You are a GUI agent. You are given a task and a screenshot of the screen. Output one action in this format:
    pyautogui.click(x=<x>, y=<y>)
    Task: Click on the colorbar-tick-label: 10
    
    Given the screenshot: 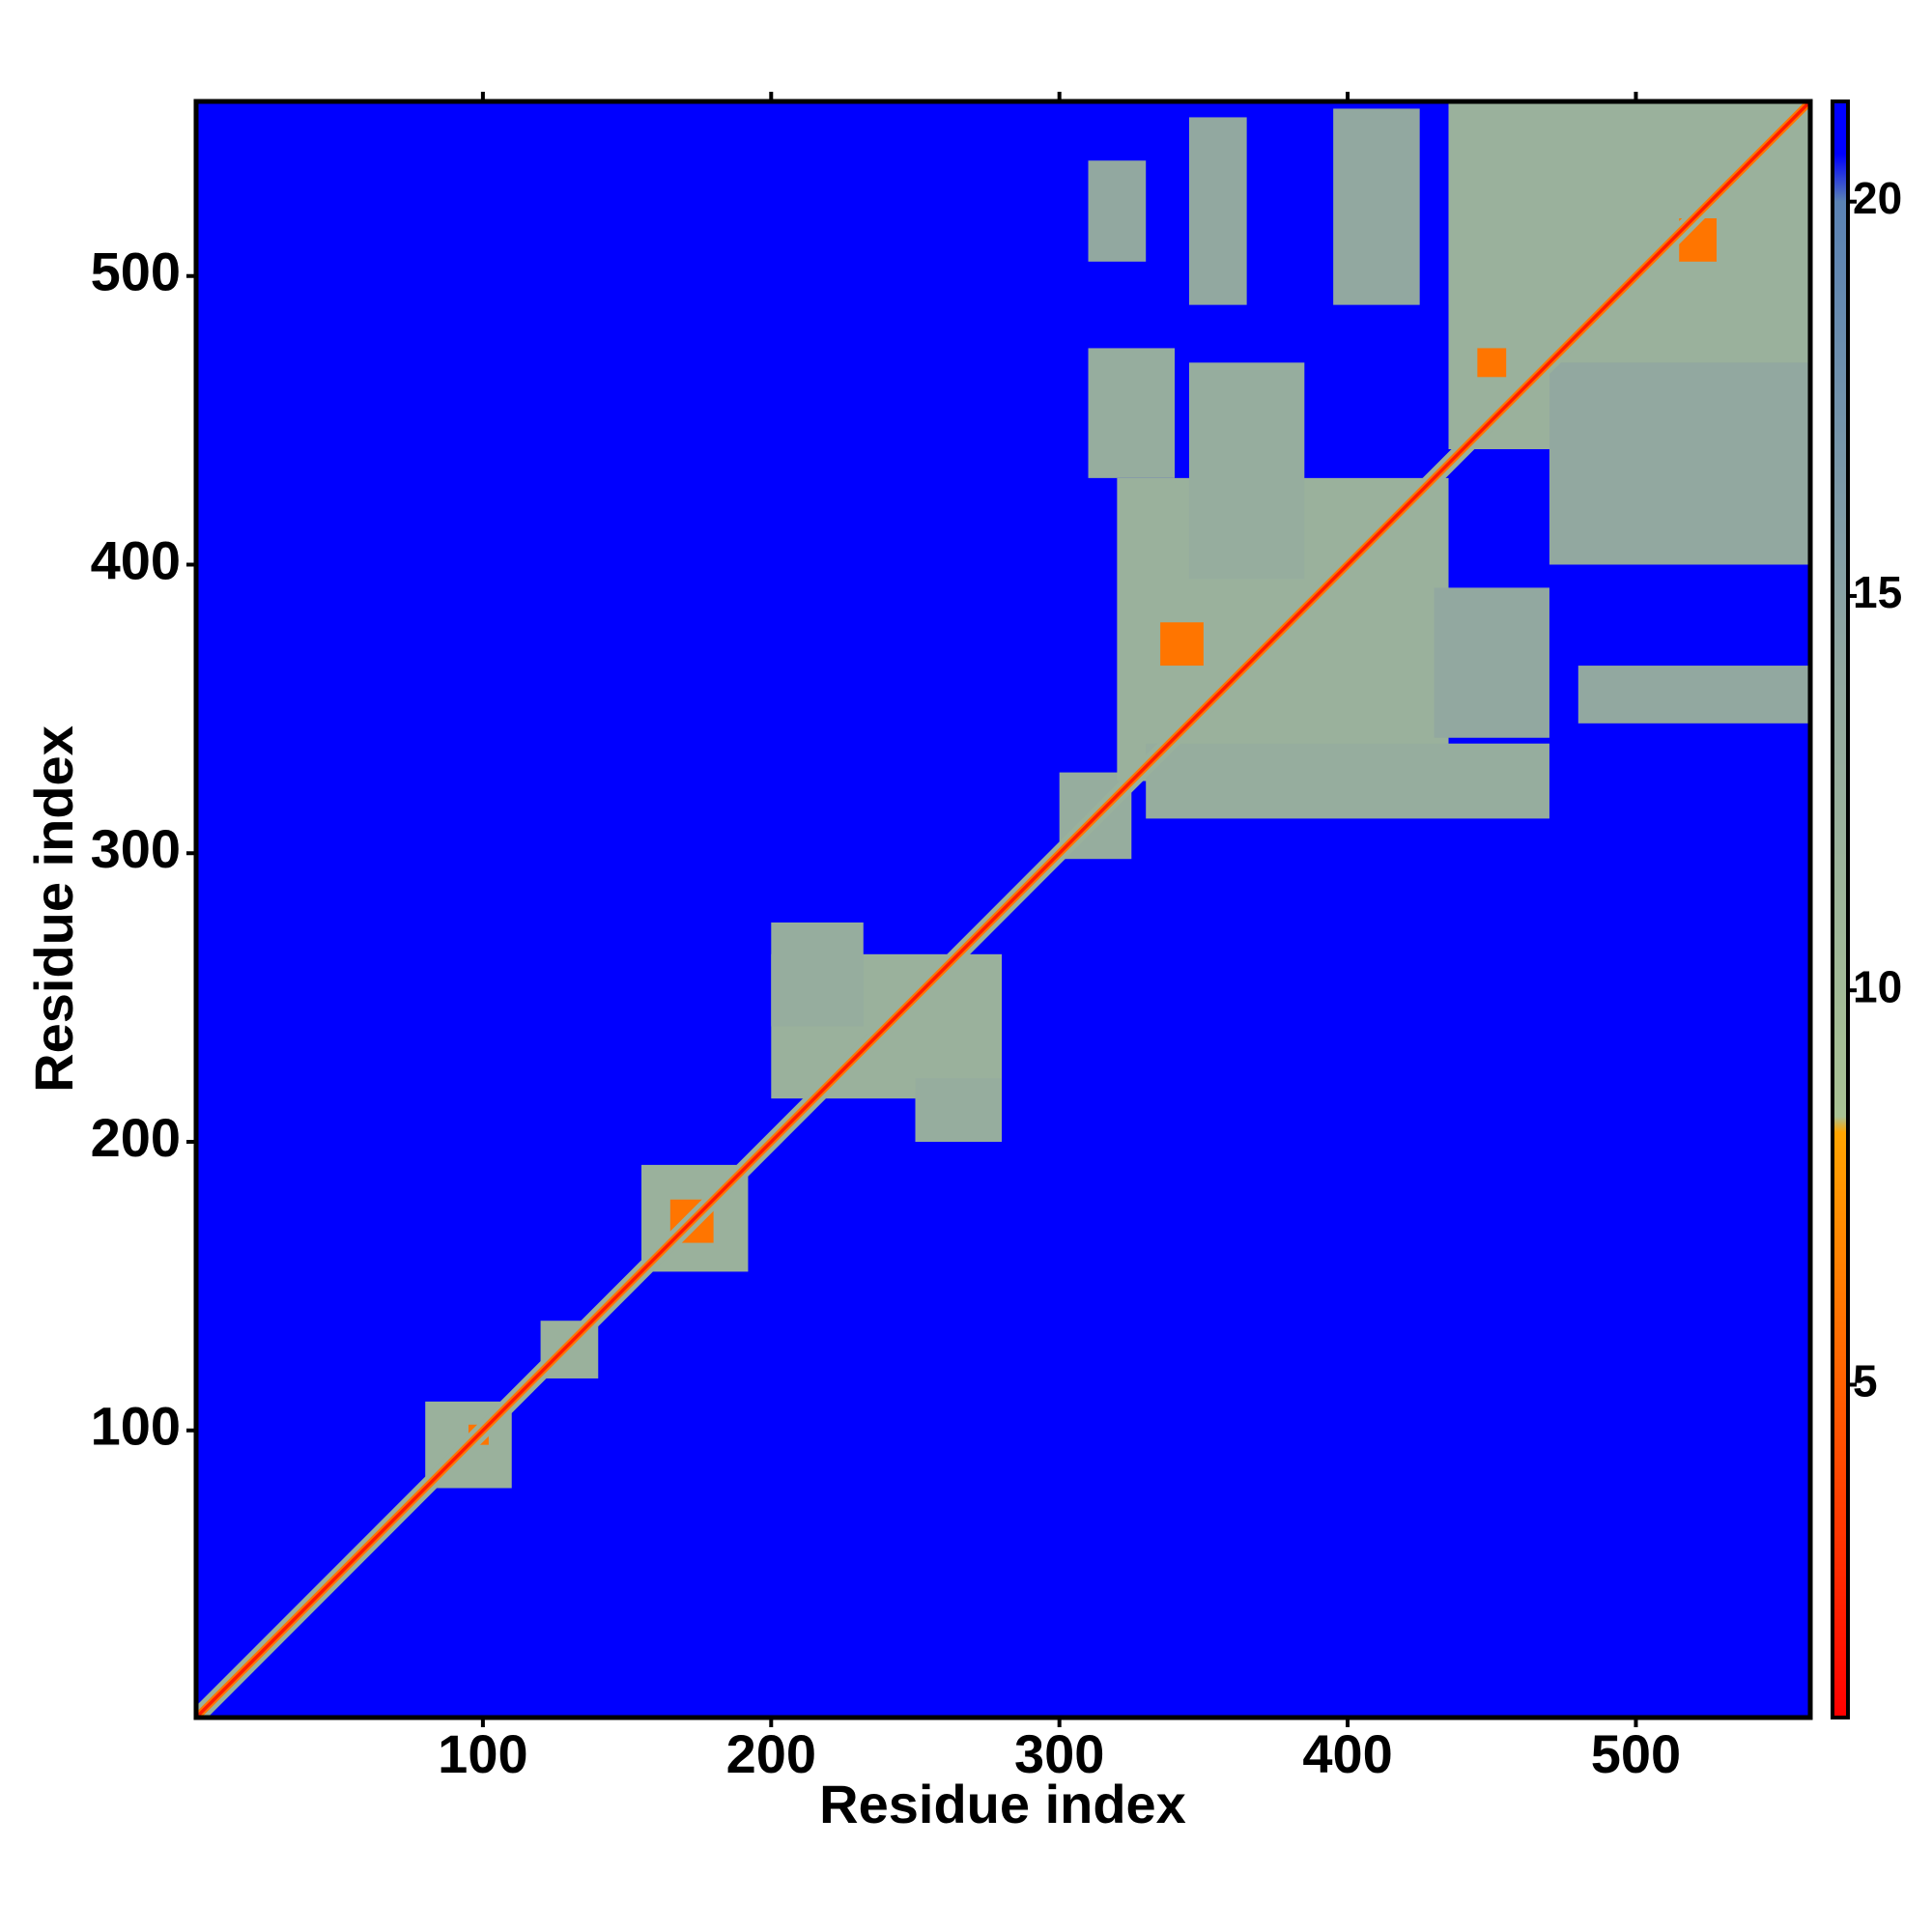 What is the action you would take?
    pyautogui.click(x=1877, y=986)
    